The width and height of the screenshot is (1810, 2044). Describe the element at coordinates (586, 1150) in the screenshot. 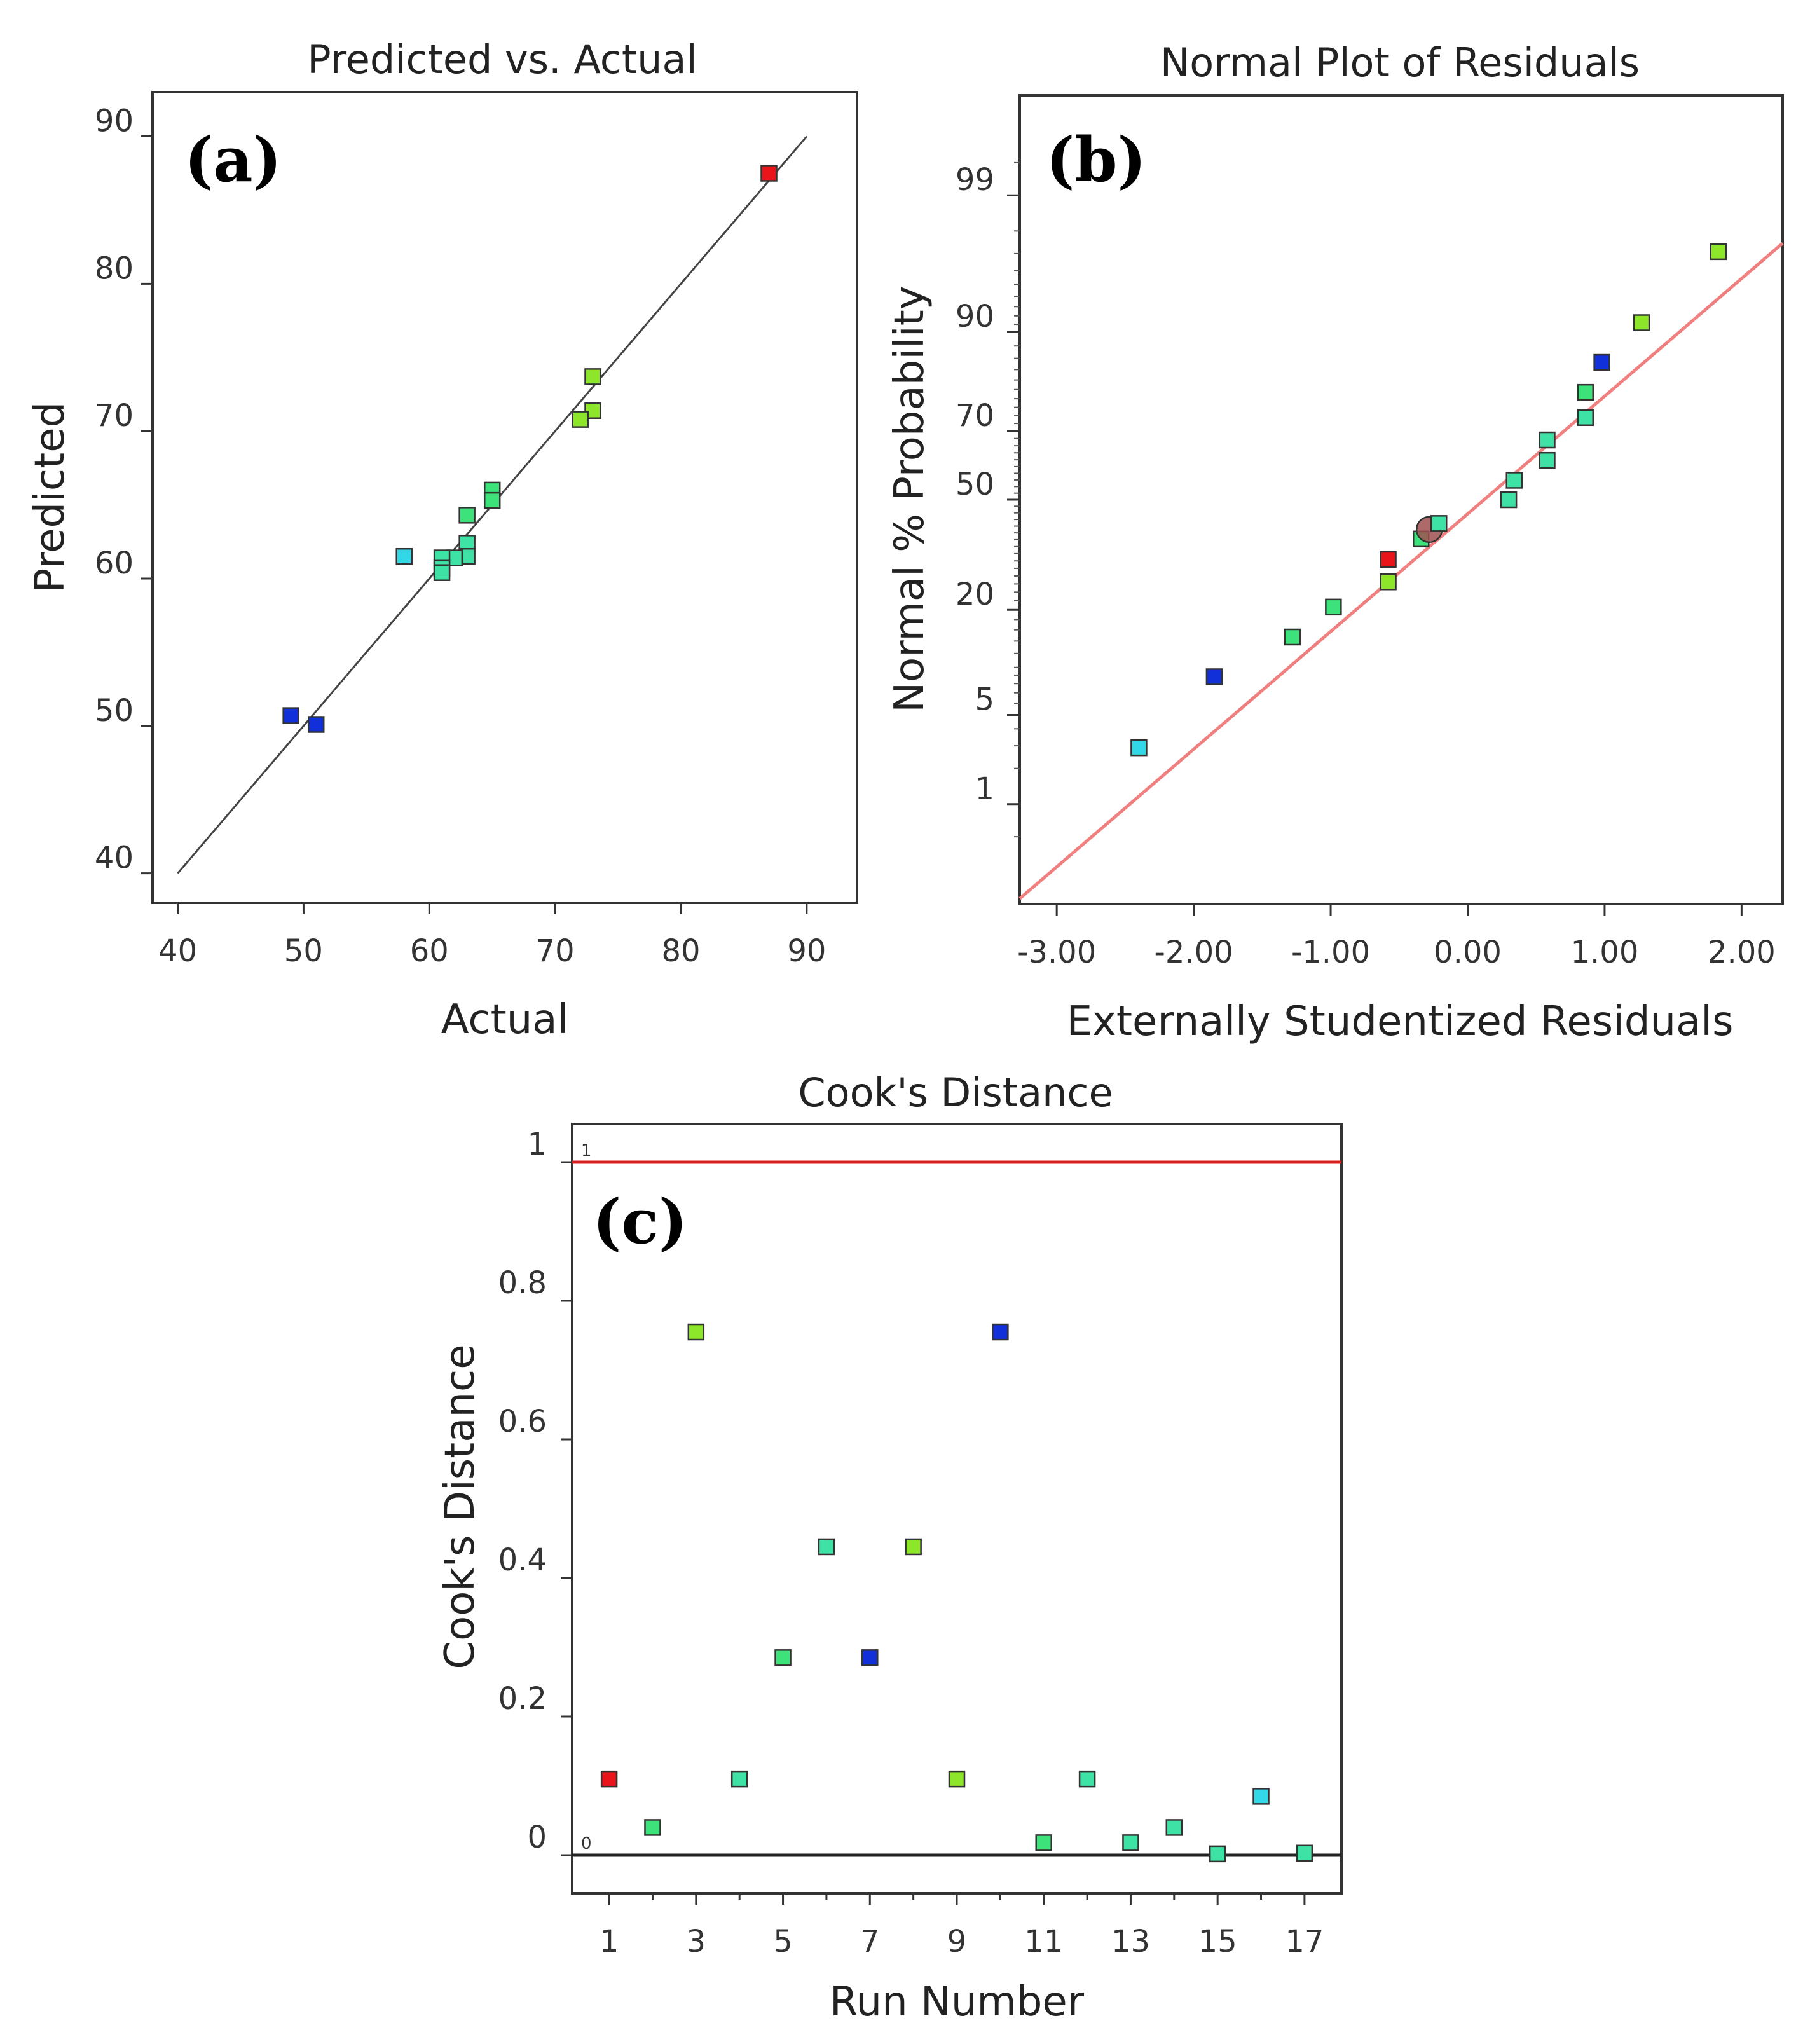

I see `panel-c-limit-label: 1` at that location.